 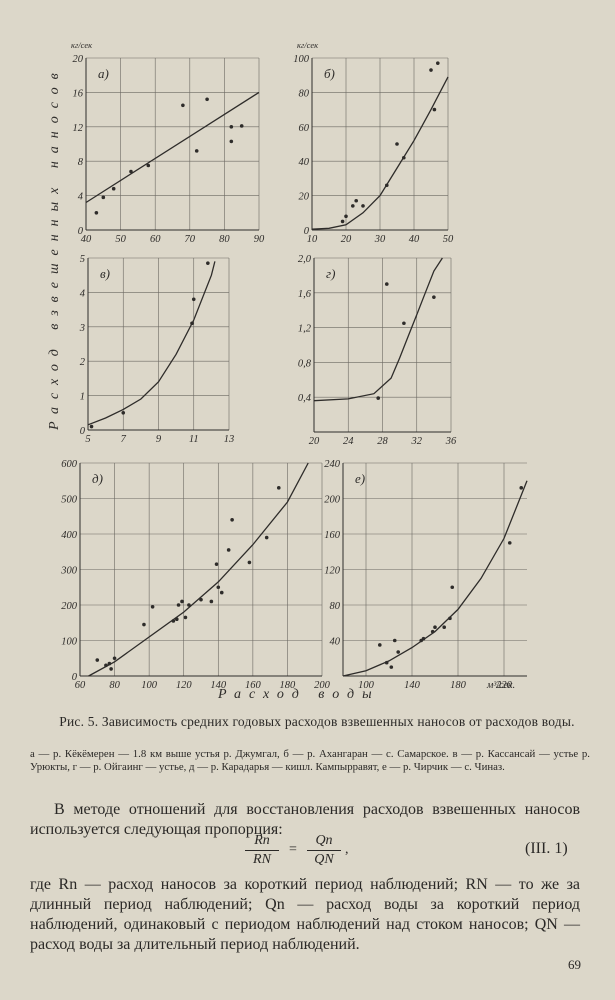 I want to click on y-tick-label: 40, so click(x=335, y=642).